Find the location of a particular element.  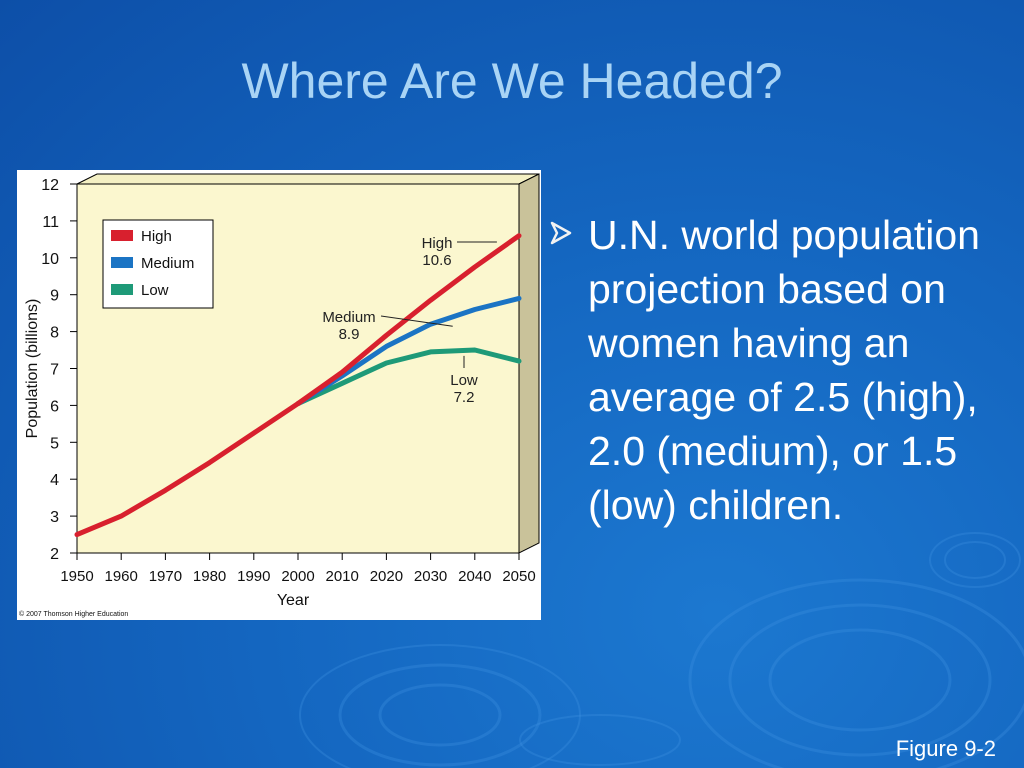

legend-swatch-high is located at coordinates (122, 235).